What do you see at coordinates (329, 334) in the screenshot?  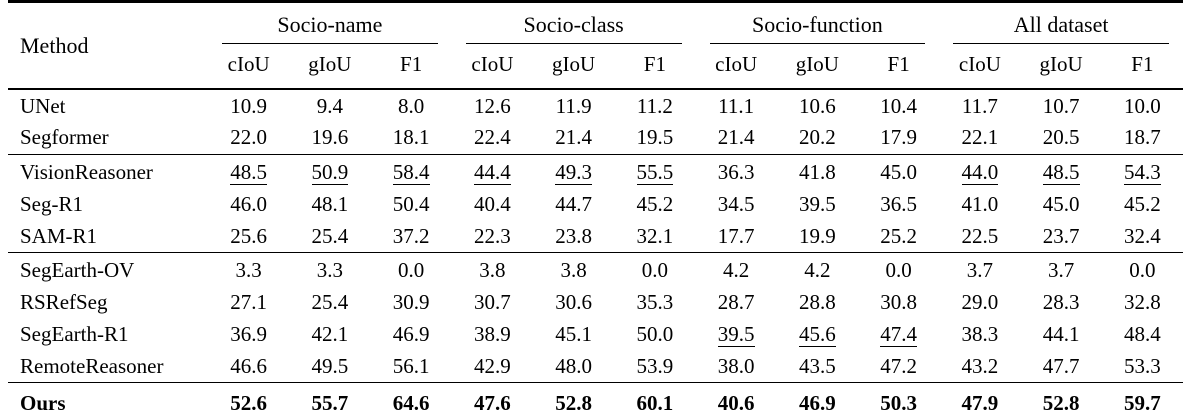 I see `value-cell: 42.1` at bounding box center [329, 334].